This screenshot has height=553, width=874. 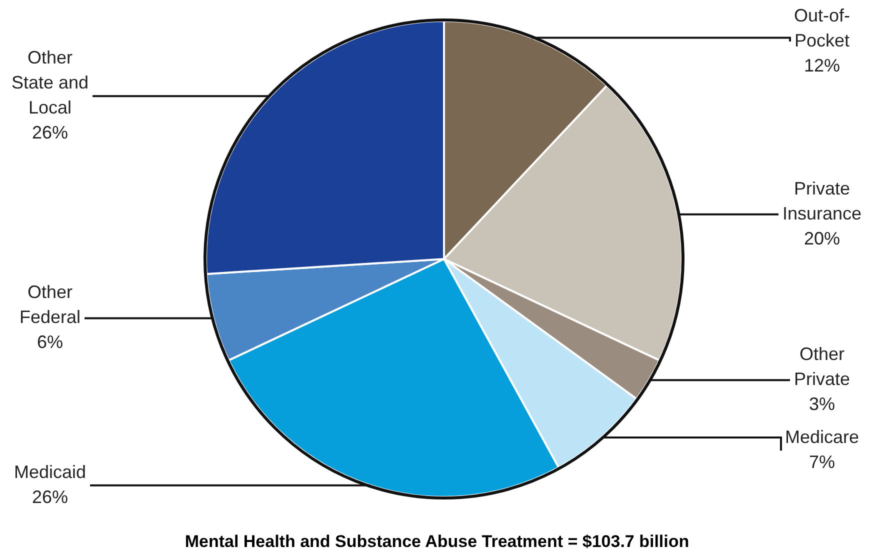 What do you see at coordinates (822, 367) in the screenshot?
I see `slice-label: Other Private` at bounding box center [822, 367].